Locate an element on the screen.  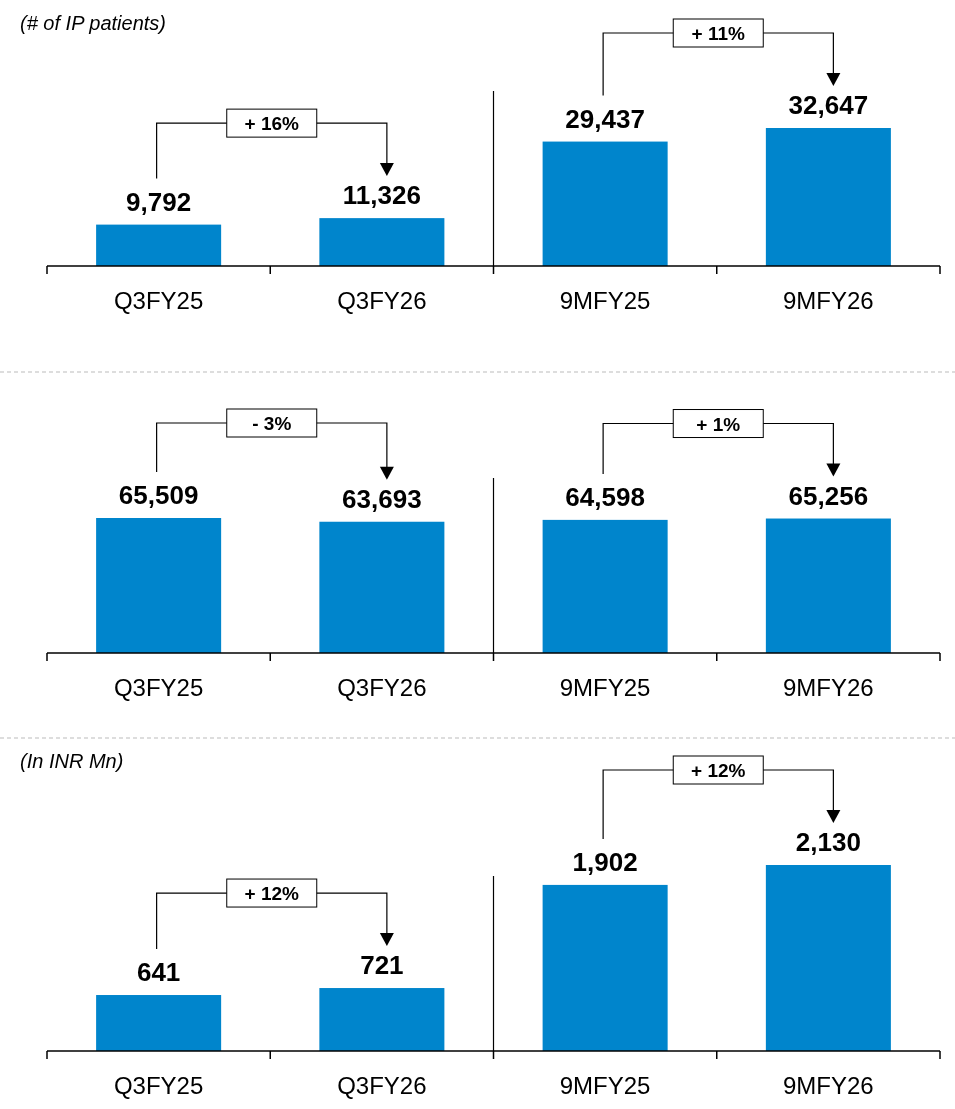
data-label: 721 is located at coordinates (382, 965).